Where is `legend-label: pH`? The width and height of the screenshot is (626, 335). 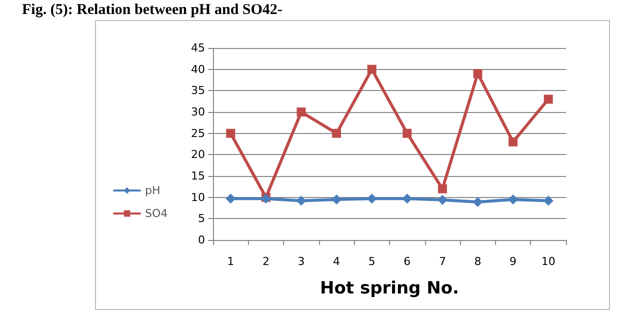 legend-label: pH is located at coordinates (152, 190).